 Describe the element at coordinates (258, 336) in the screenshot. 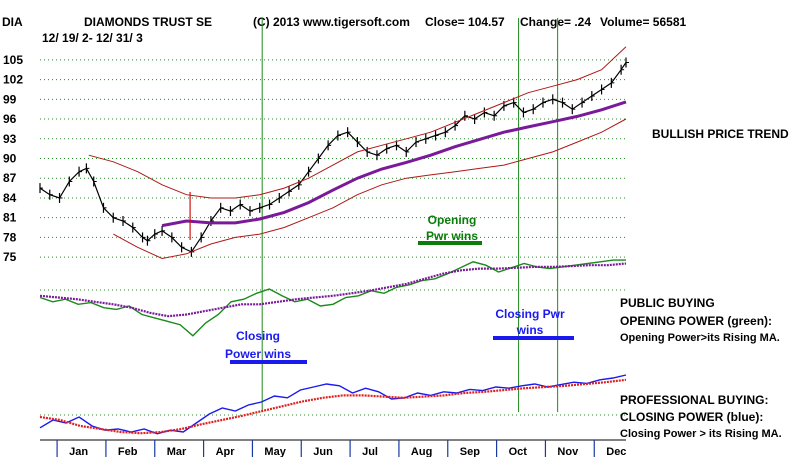

I see `annotation-2-line1: Closing` at that location.